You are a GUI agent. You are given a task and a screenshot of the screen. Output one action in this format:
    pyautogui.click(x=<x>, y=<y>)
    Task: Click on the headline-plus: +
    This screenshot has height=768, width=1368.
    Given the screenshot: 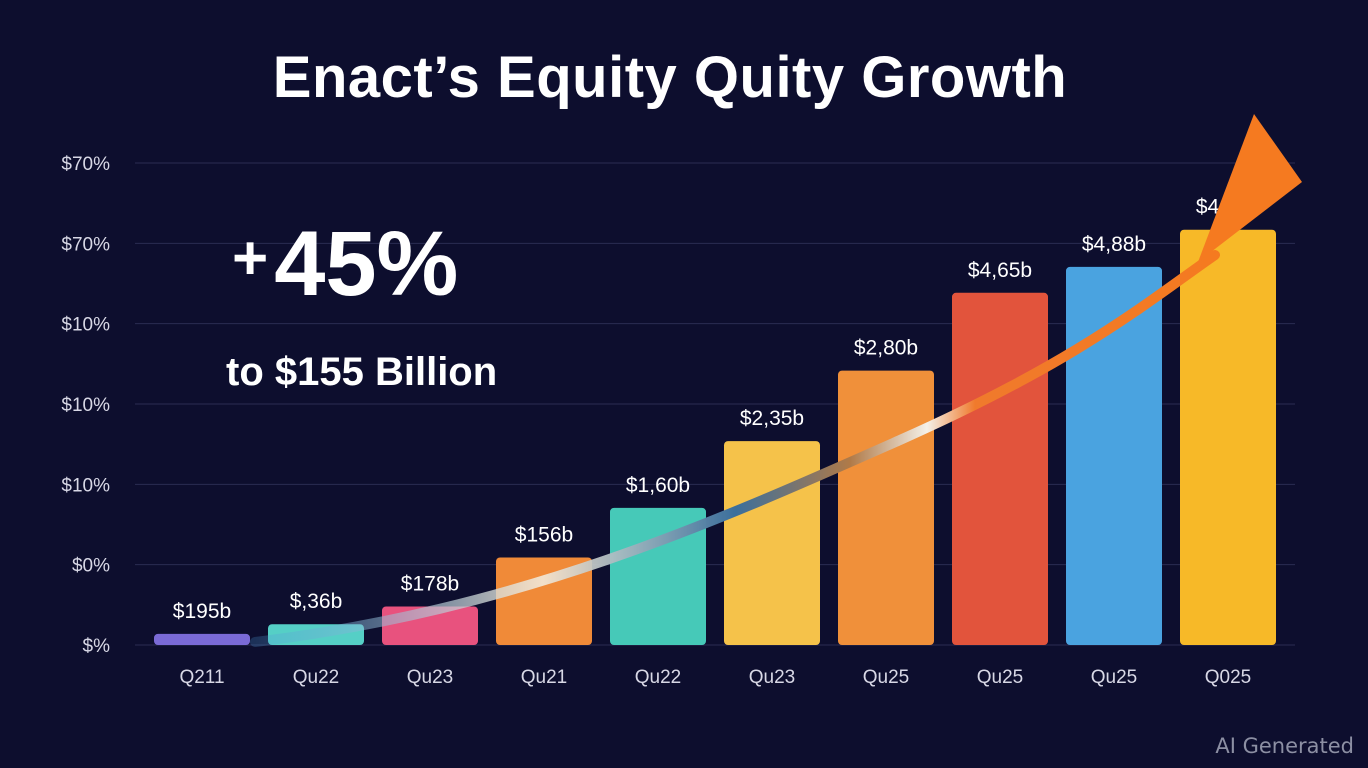 What is the action you would take?
    pyautogui.click(x=250, y=258)
    